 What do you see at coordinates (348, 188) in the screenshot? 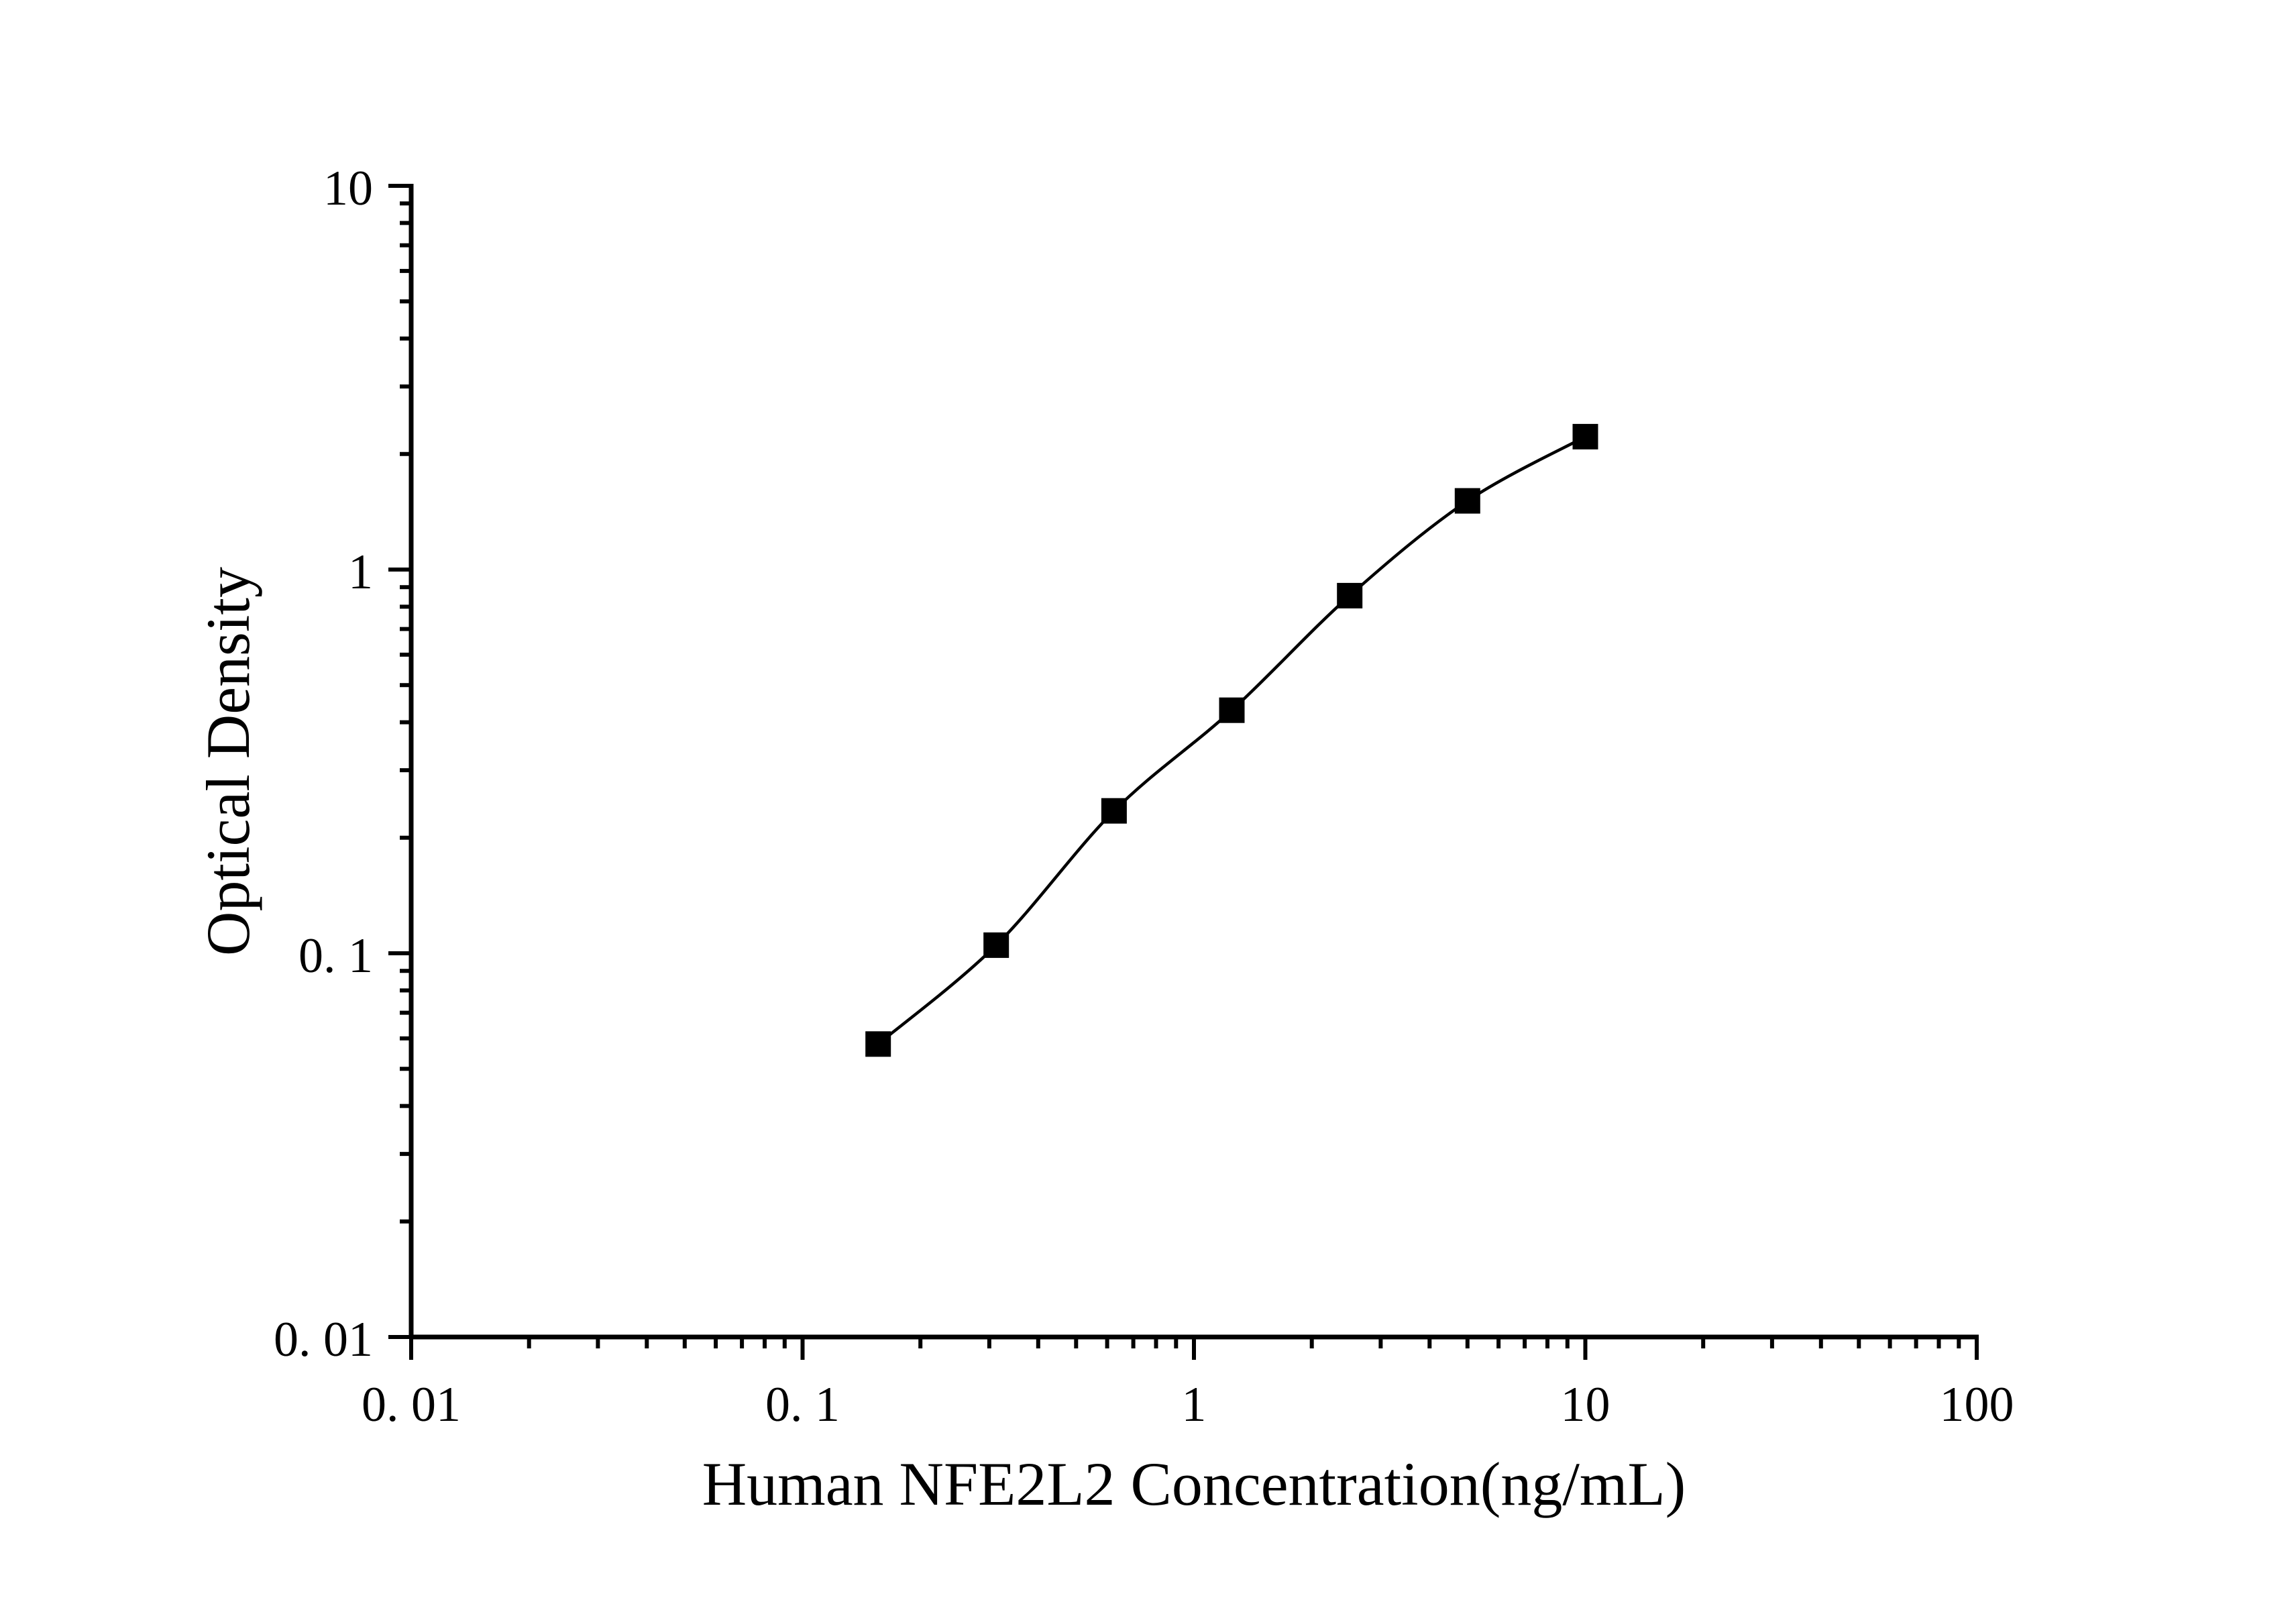
I see `y-tick-label: 10` at bounding box center [348, 188].